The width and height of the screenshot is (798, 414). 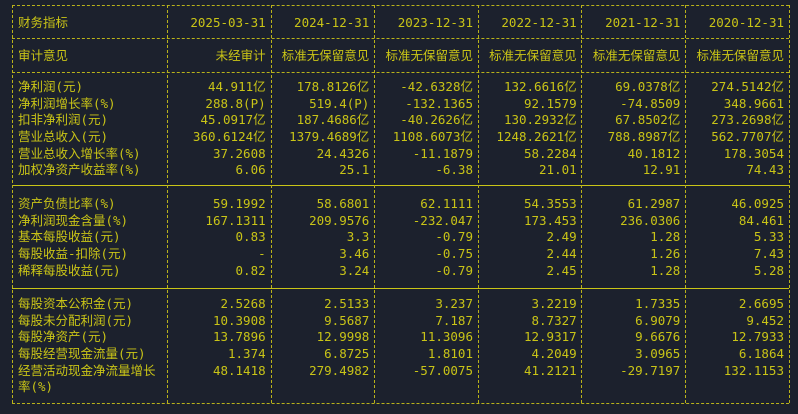 I want to click on value-cell: 132.6616亿, so click(x=540, y=86).